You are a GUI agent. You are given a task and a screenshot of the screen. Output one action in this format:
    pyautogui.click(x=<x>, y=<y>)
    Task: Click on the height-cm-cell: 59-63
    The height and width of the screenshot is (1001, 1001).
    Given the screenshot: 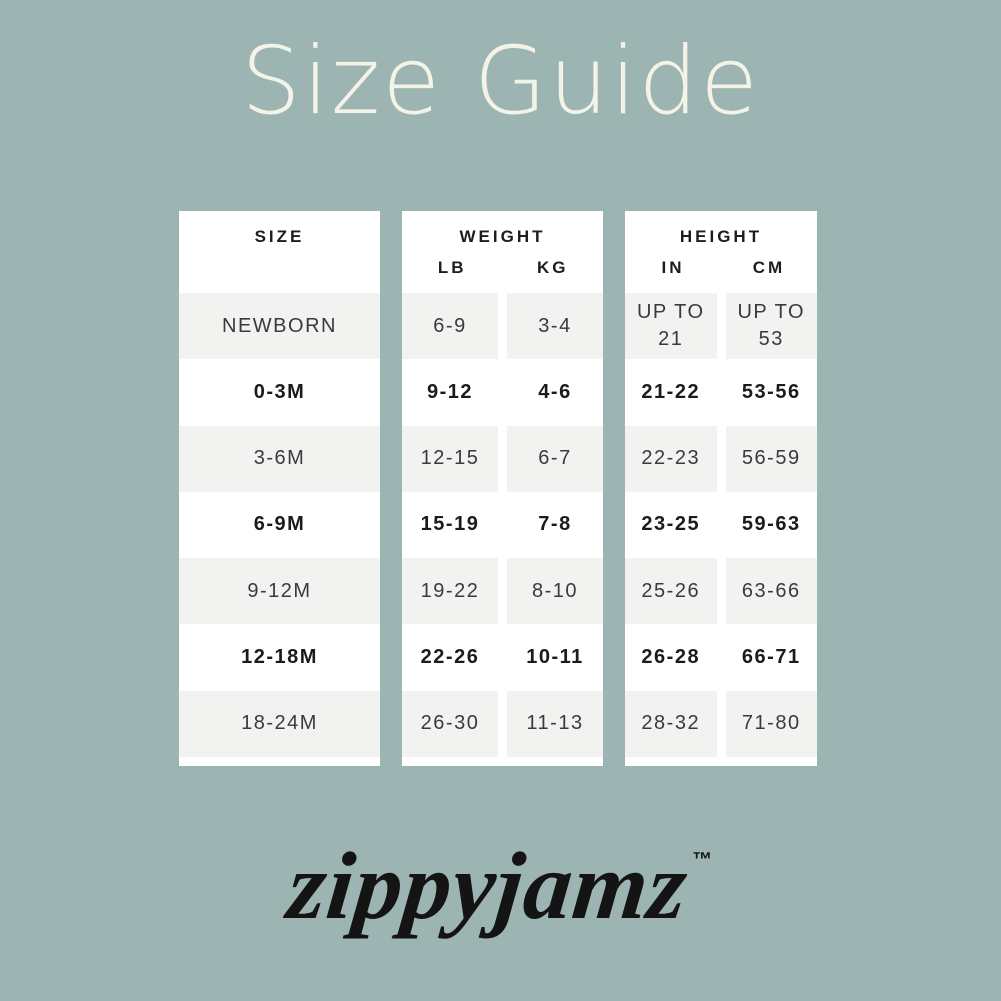 What is the action you would take?
    pyautogui.click(x=771, y=524)
    